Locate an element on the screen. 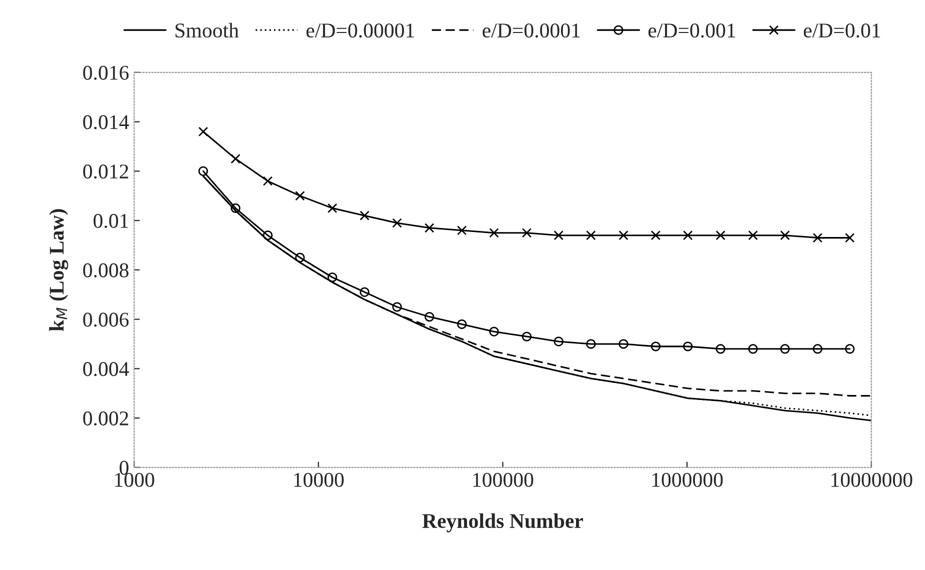  legend-label: Smooth is located at coordinates (207, 30).